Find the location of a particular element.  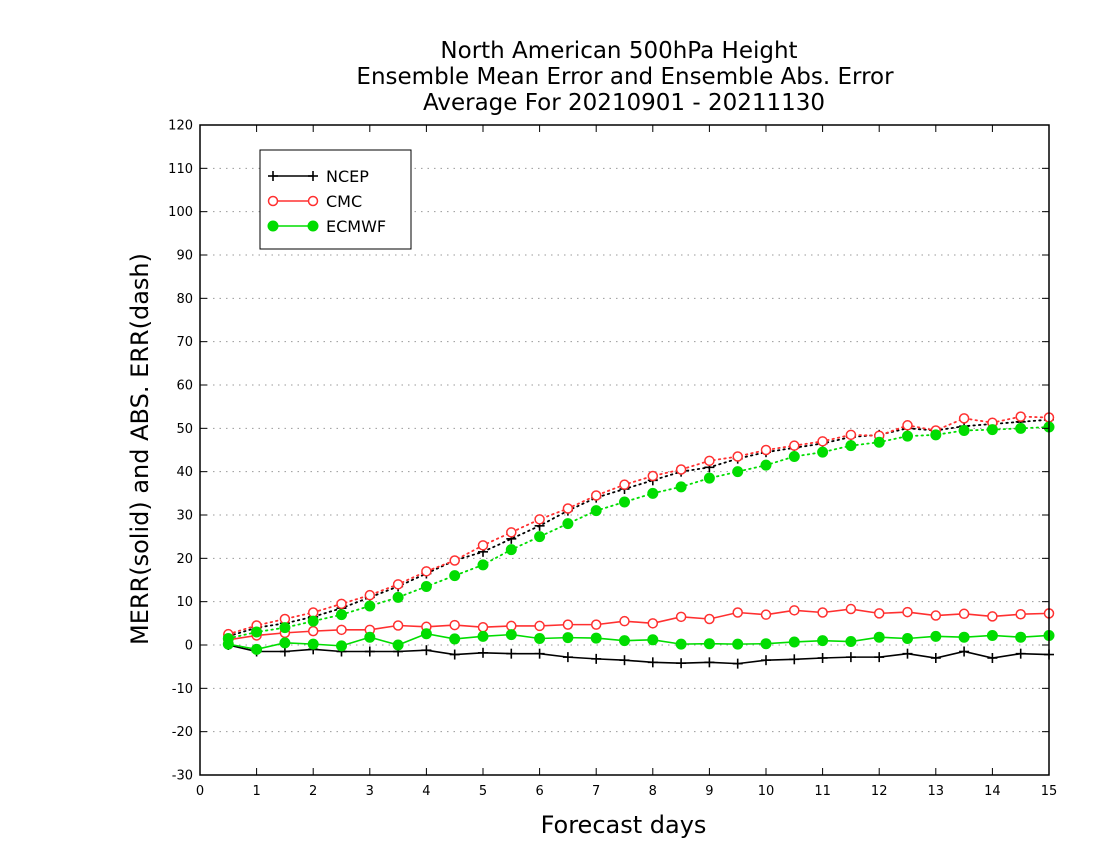

y-tick-label: 110 is located at coordinates (180, 169).